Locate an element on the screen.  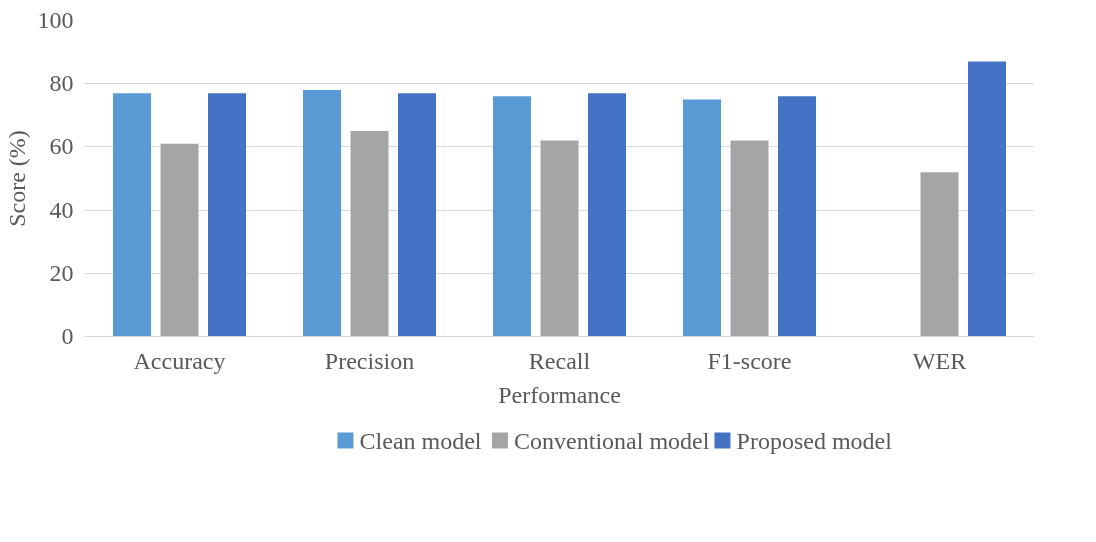
legend-label: Clean model is located at coordinates (420, 440).